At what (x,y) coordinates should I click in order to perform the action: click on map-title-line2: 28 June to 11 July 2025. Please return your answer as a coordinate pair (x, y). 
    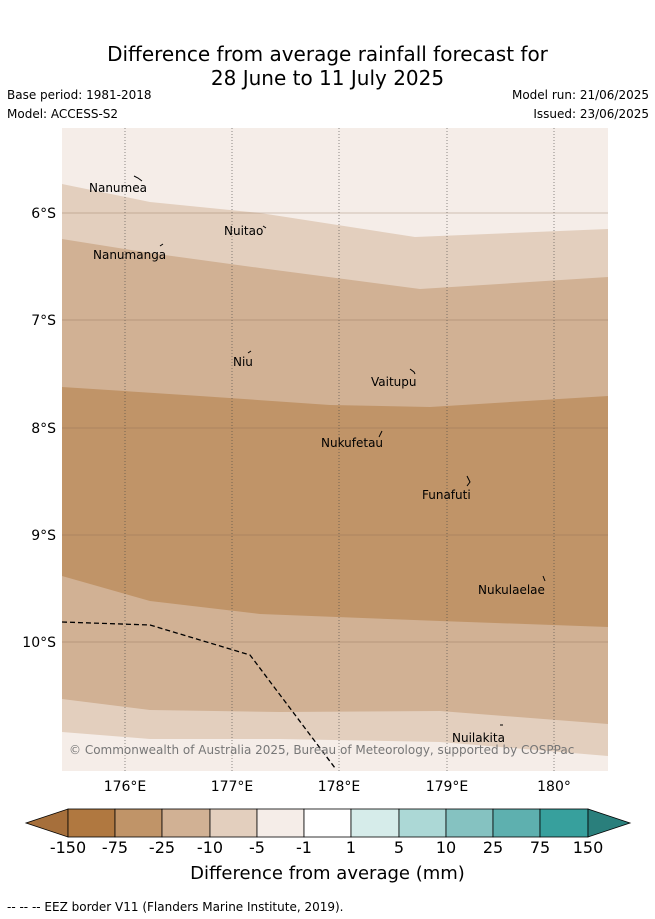
    Looking at the image, I should click on (327, 78).